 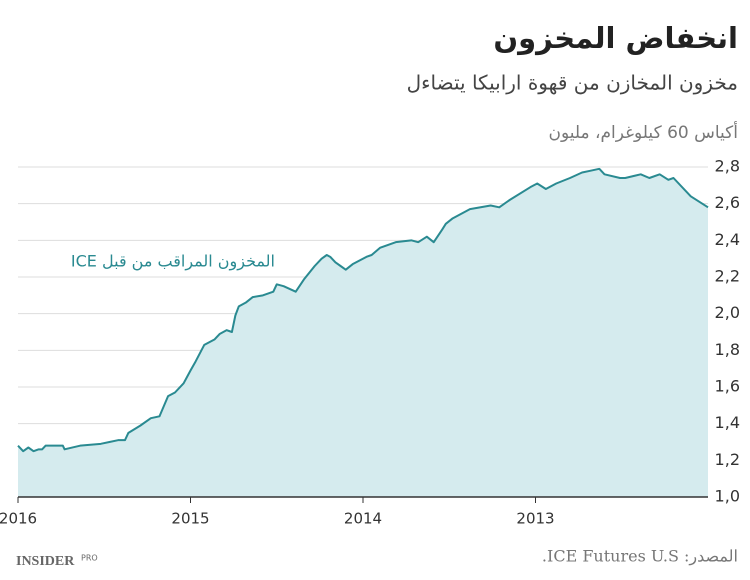 I want to click on source: المصدر: ICE Futures U.S., so click(x=640, y=556).